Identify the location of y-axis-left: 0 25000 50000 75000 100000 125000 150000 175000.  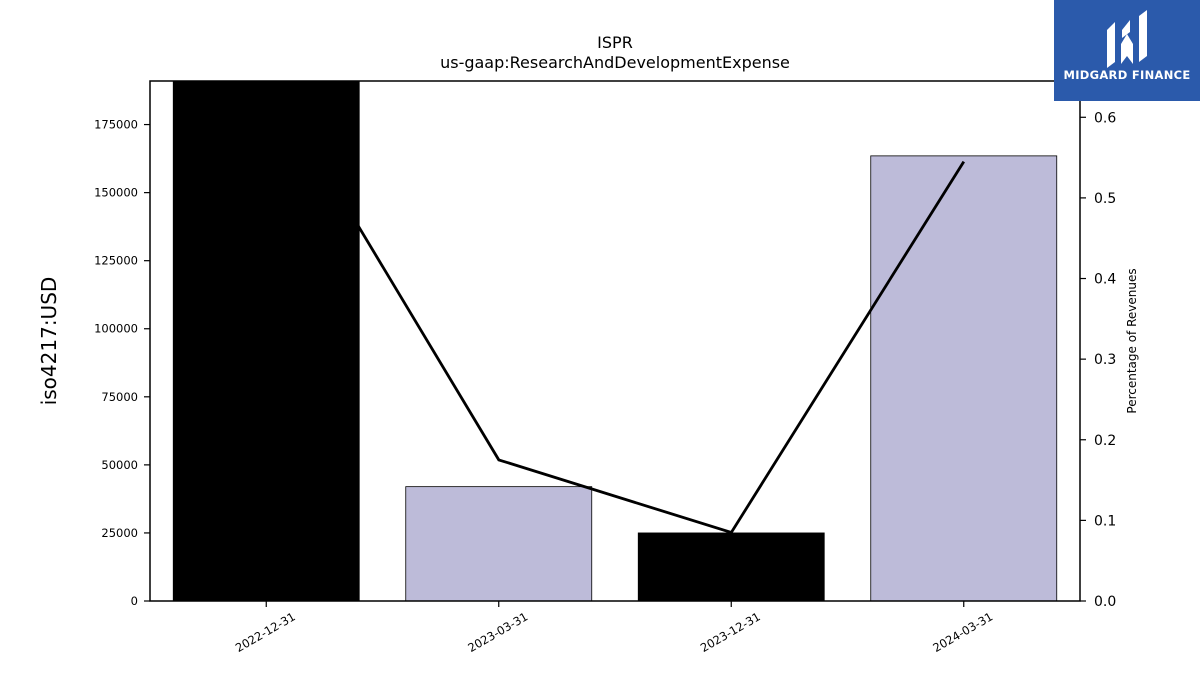
(122, 363).